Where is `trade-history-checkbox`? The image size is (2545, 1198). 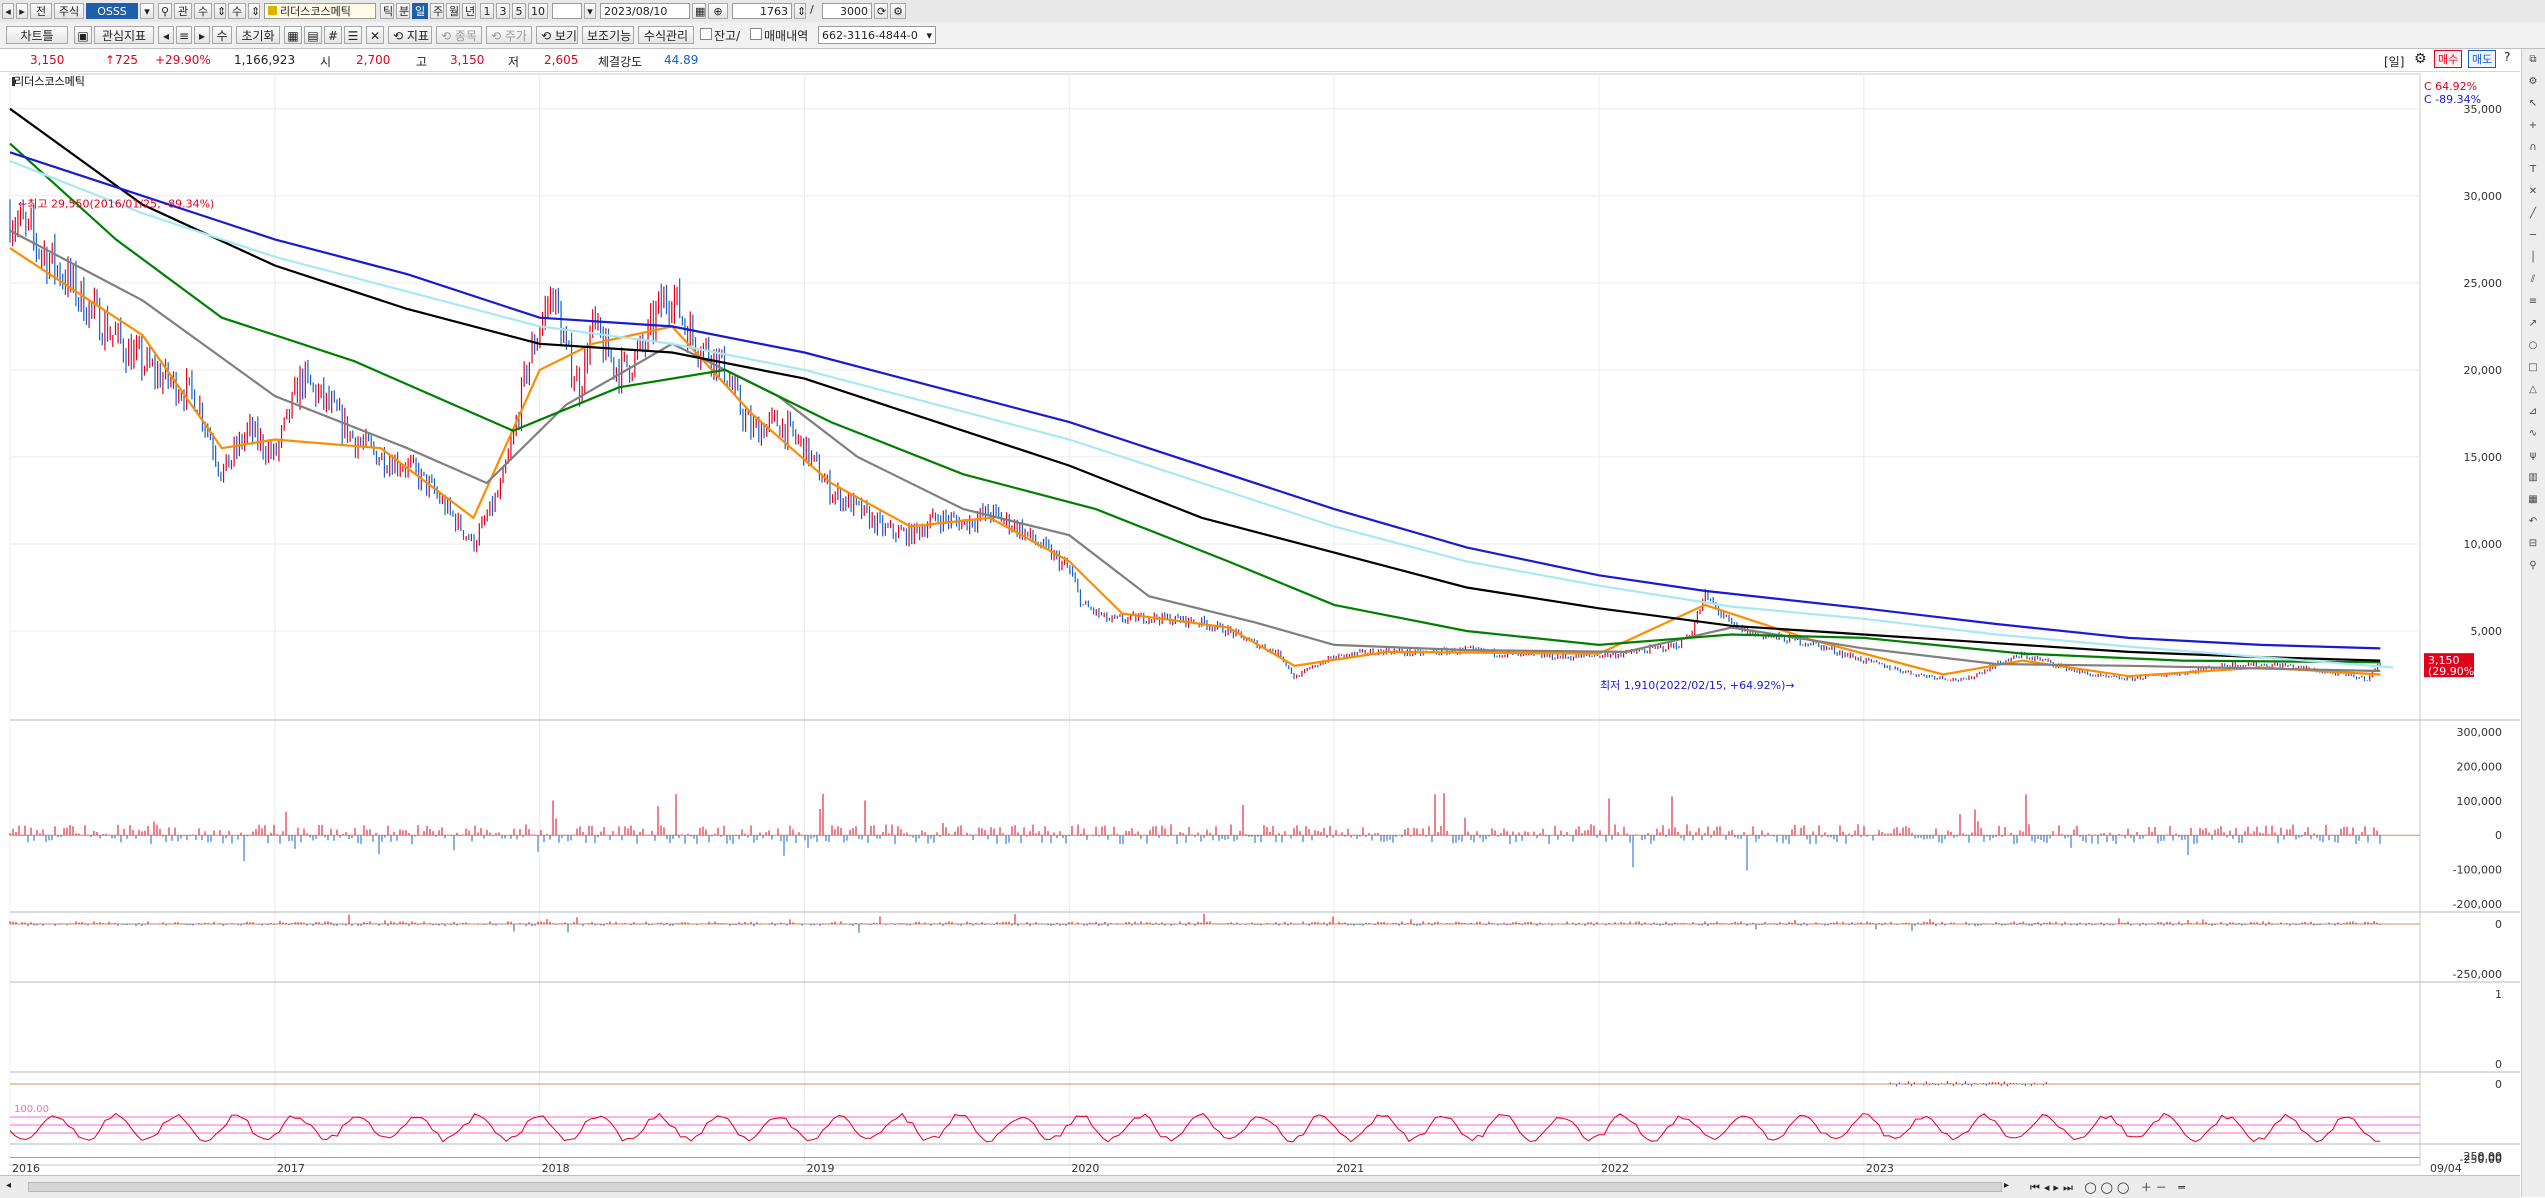 trade-history-checkbox is located at coordinates (756, 34).